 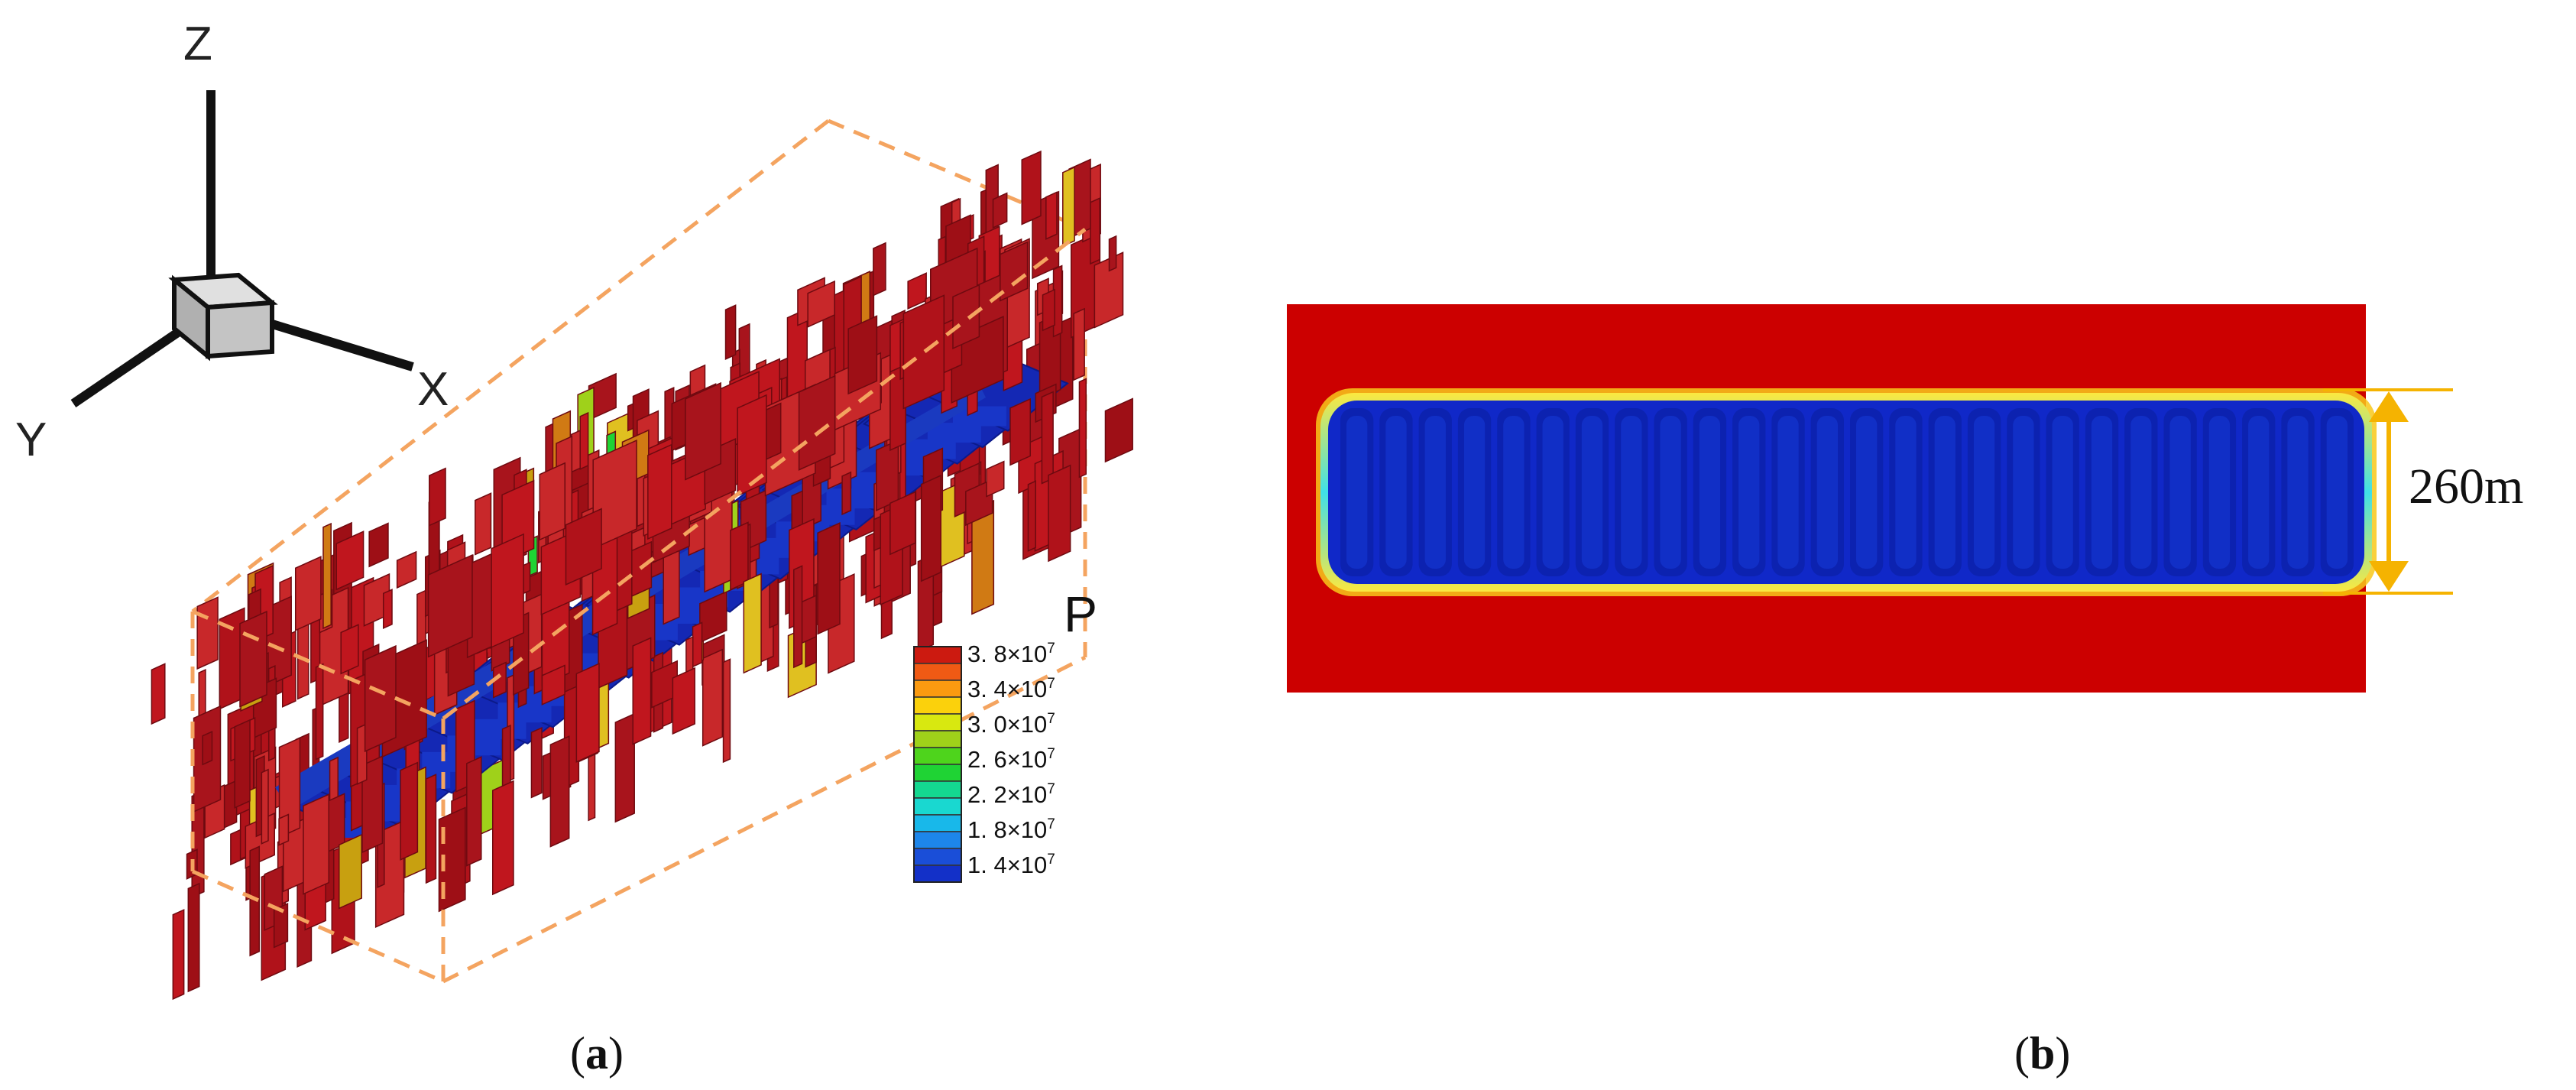 I want to click on fracture-stage-cells, so click(x=1847, y=492).